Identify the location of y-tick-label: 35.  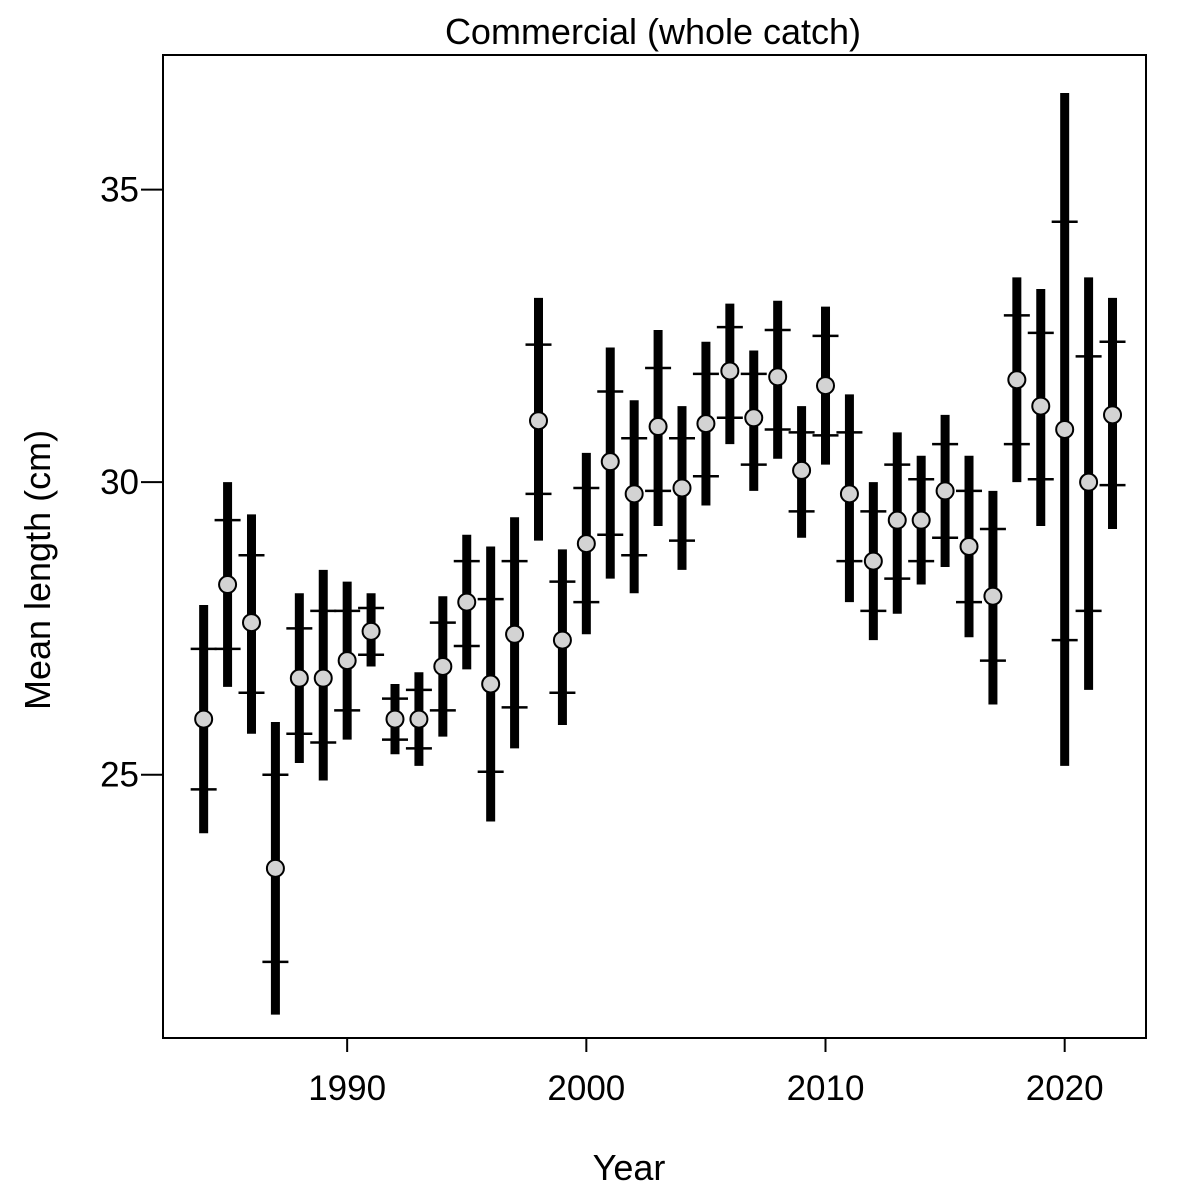
(119, 190).